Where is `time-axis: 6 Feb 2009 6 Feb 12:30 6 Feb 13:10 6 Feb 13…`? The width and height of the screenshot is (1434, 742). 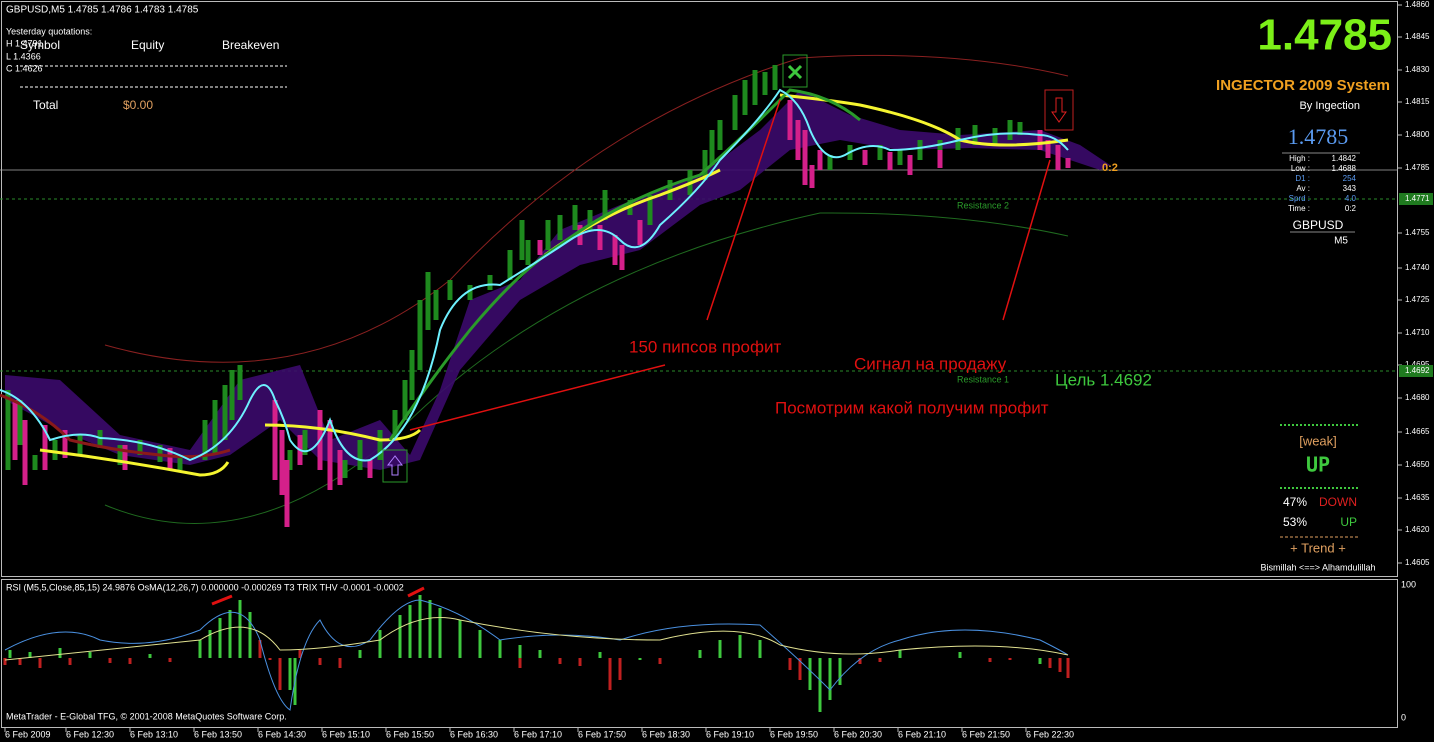
time-axis: 6 Feb 2009 6 Feb 12:30 6 Feb 13:10 6 Feb 13… is located at coordinates (539, 733).